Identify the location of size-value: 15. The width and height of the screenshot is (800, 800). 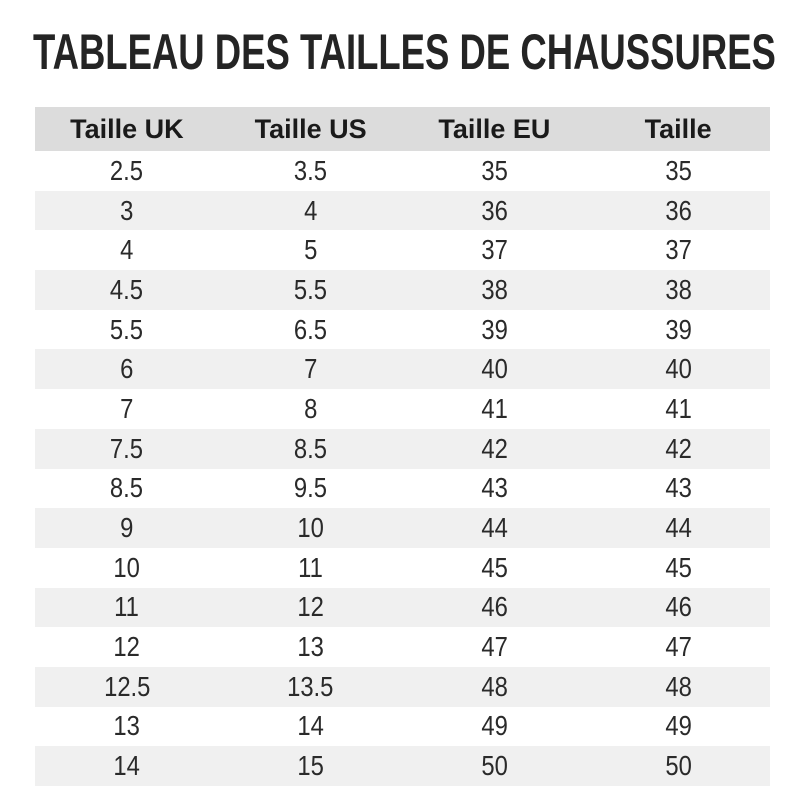
(310, 766).